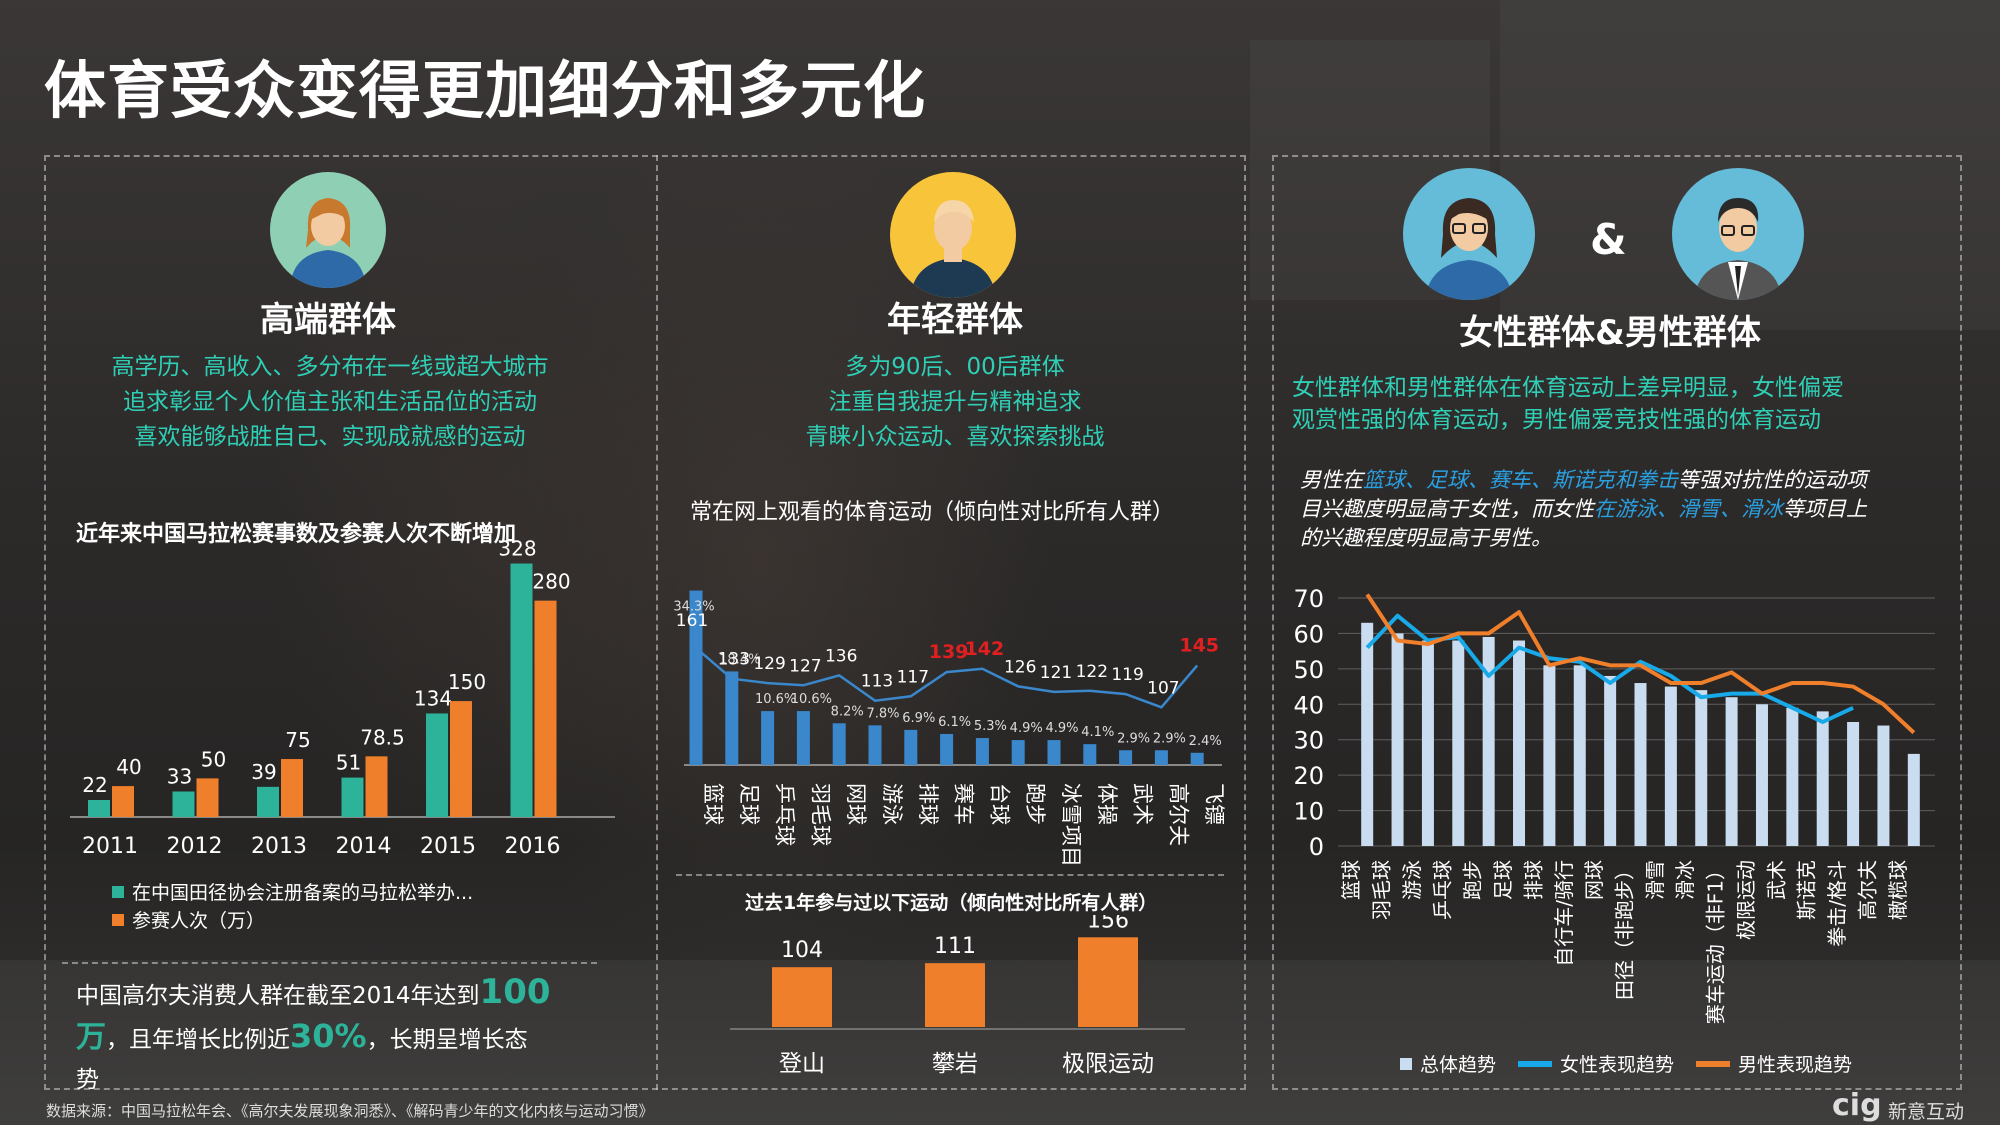 Image resolution: width=2000 pixels, height=1125 pixels. Describe the element at coordinates (1143, 804) in the screenshot. I see `x-tick-label: 武术` at that location.